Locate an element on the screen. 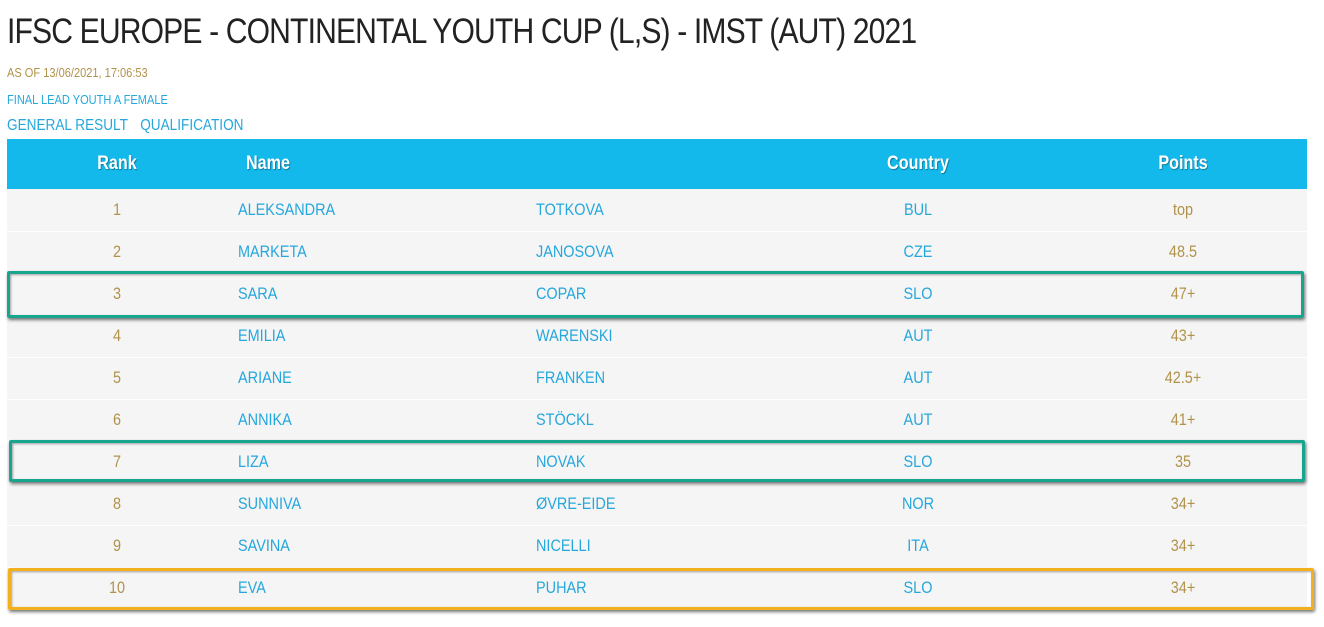 The height and width of the screenshot is (627, 1324). nav-qualification: QUALIFICATION is located at coordinates (192, 125).